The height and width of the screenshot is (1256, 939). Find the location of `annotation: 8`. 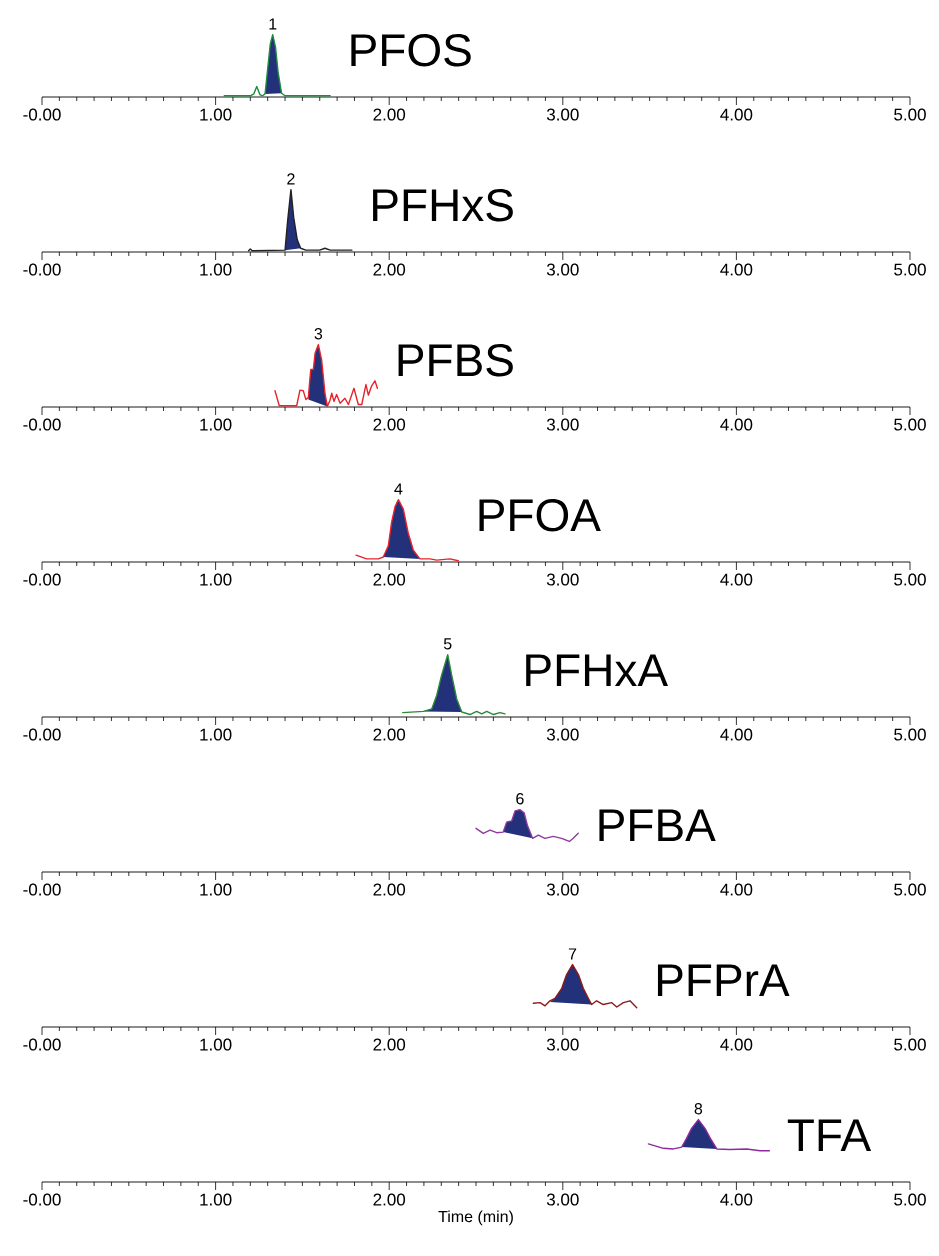

annotation: 8 is located at coordinates (698, 1109).